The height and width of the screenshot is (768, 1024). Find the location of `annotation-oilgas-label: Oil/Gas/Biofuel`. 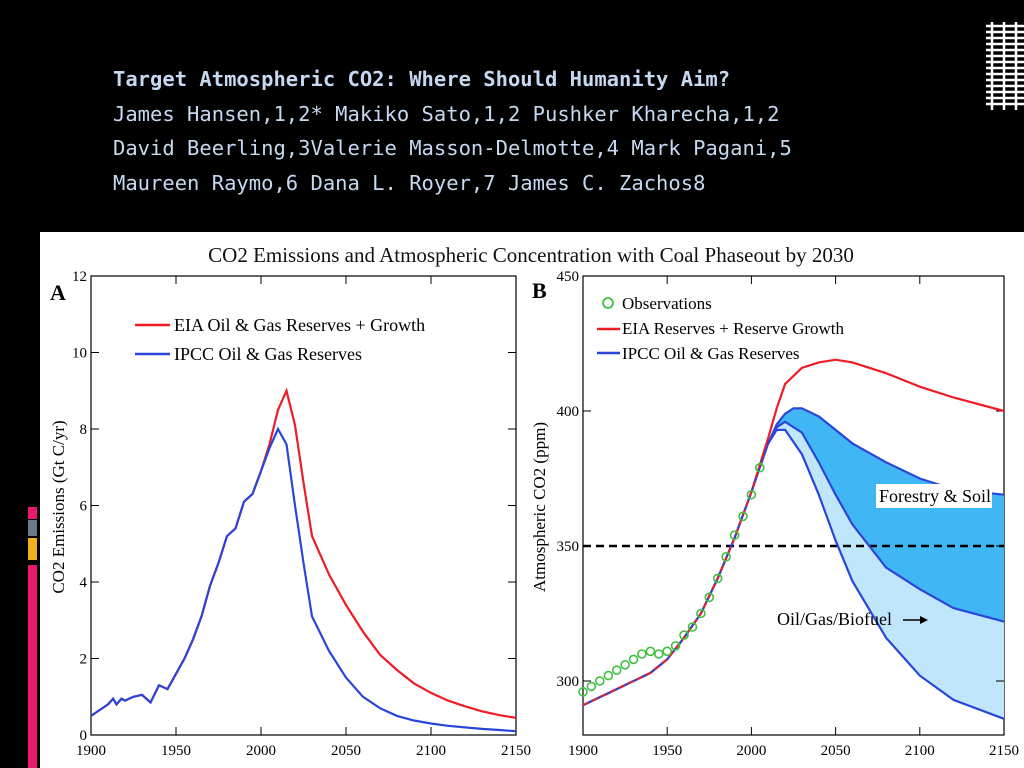

annotation-oilgas-label: Oil/Gas/Biofuel is located at coordinates (834, 619).